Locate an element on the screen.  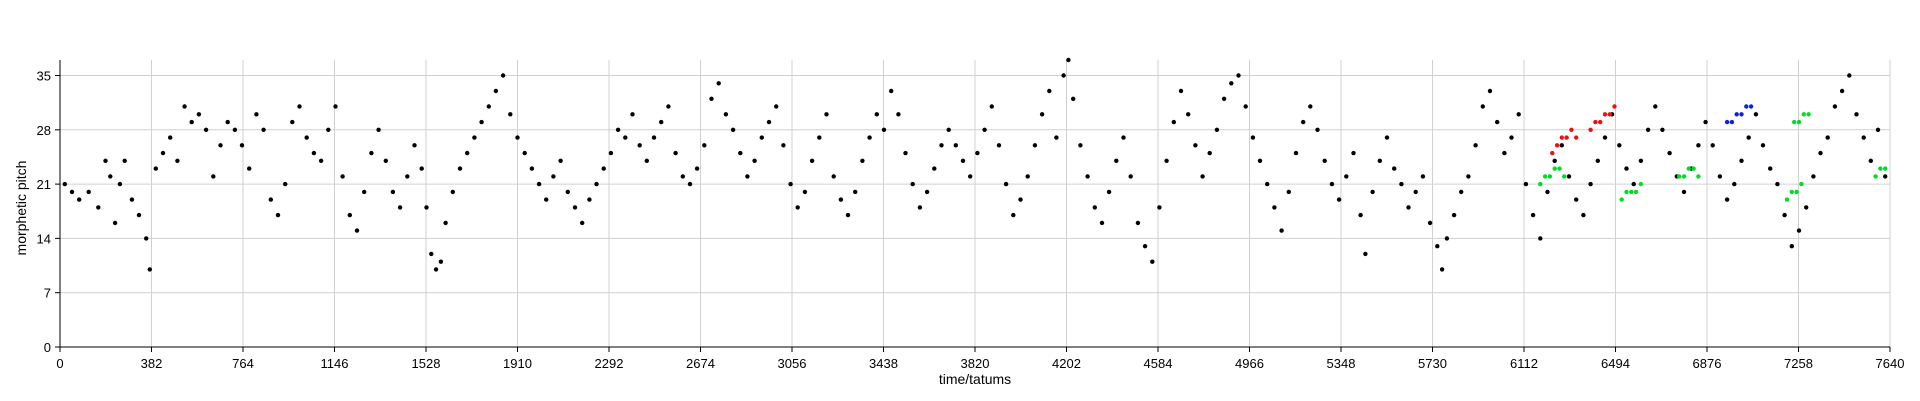
y-tick-label: 21 is located at coordinates (44, 184).